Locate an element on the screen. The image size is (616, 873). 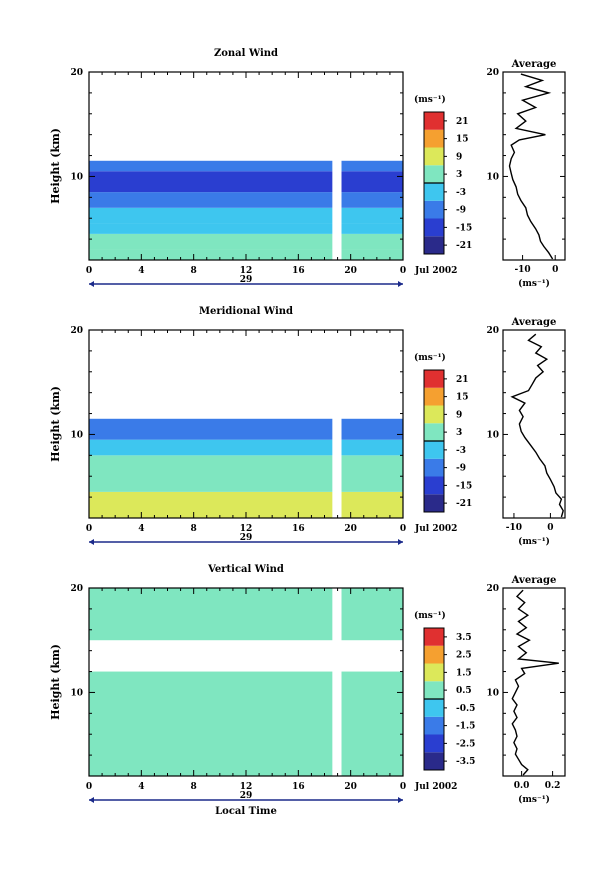
colorbar-tick-label: -3.5 is located at coordinates (465, 762).